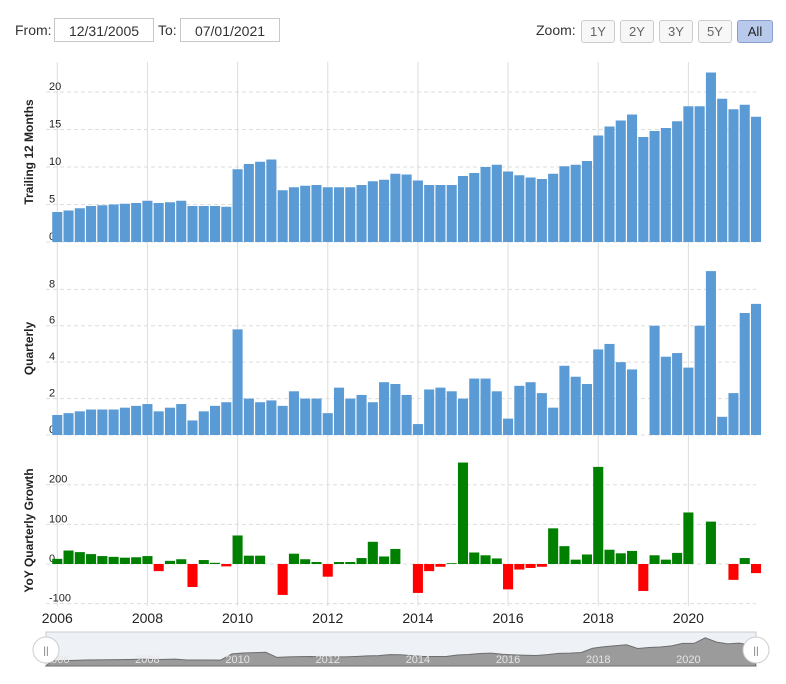 This screenshot has width=786, height=684. I want to click on y-tick-label: 2, so click(52, 394).